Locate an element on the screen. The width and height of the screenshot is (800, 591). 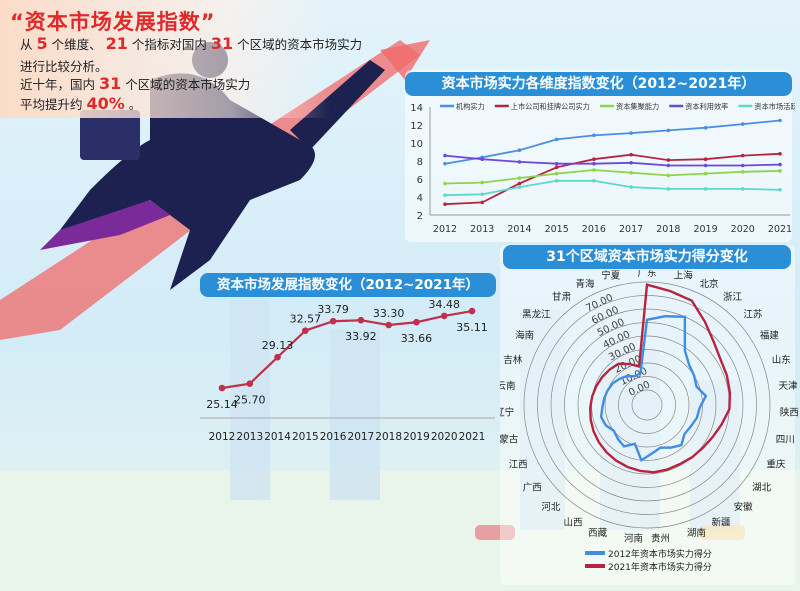
x-tick-label: 2019 is located at coordinates (705, 229).